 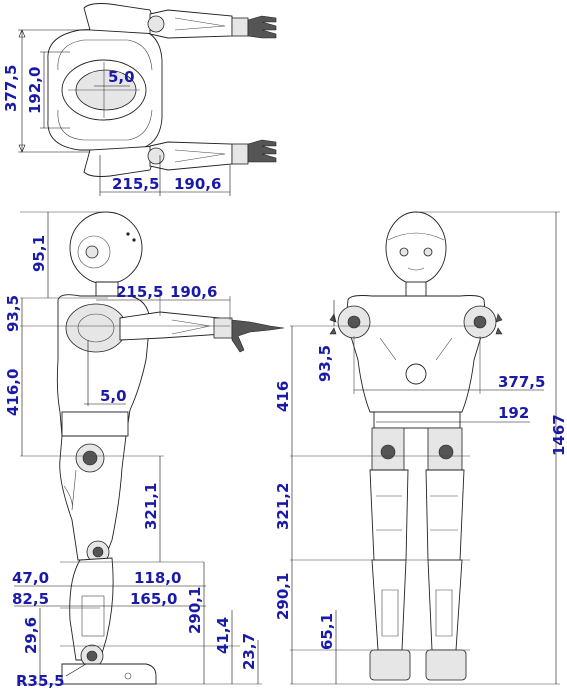 What do you see at coordinates (283, 596) in the screenshot?
I see `dim-front-shin: 290,1` at bounding box center [283, 596].